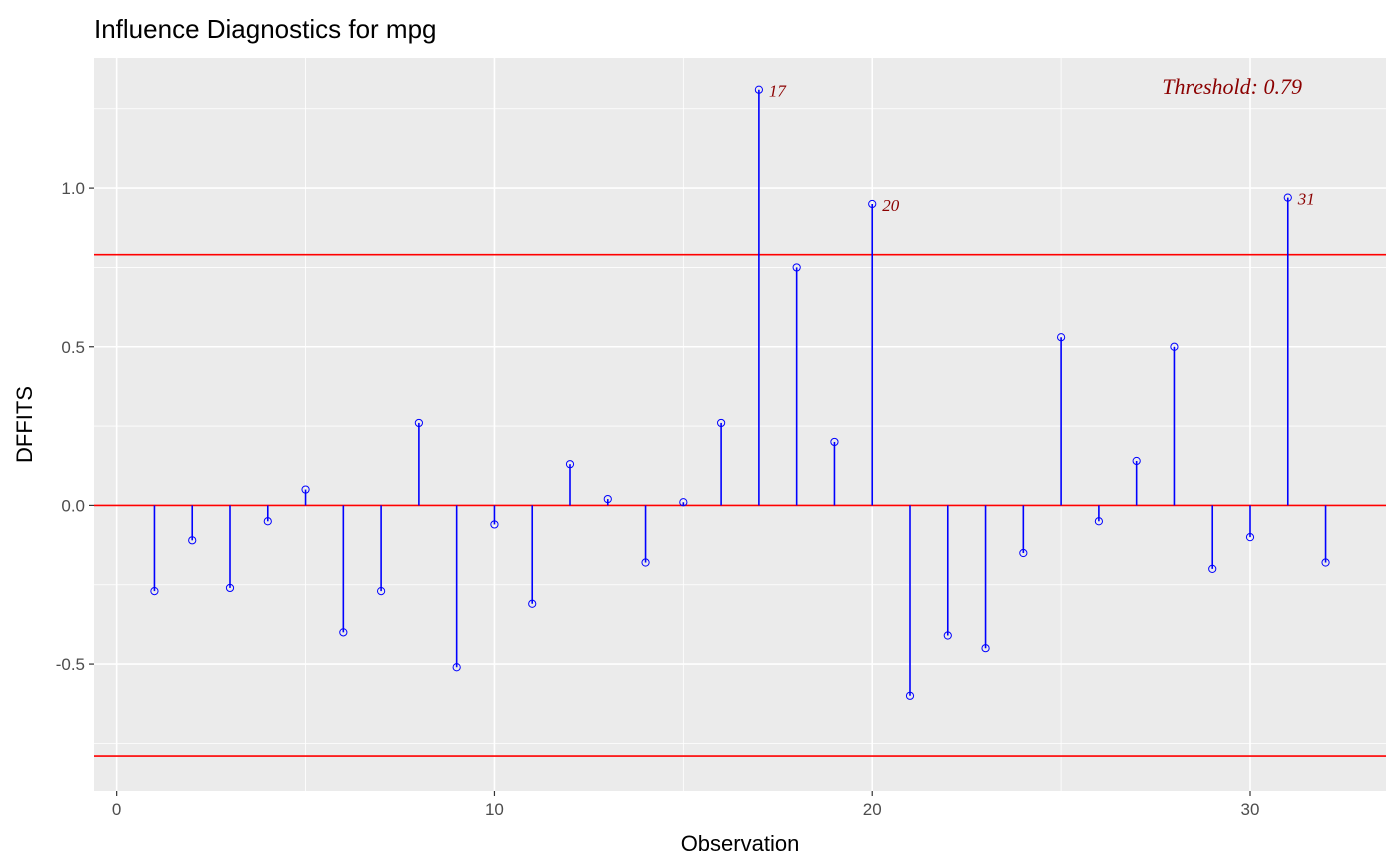 The image size is (1400, 865). Describe the element at coordinates (686, 805) in the screenshot. I see `x-axis: 0 10 20 30` at that location.